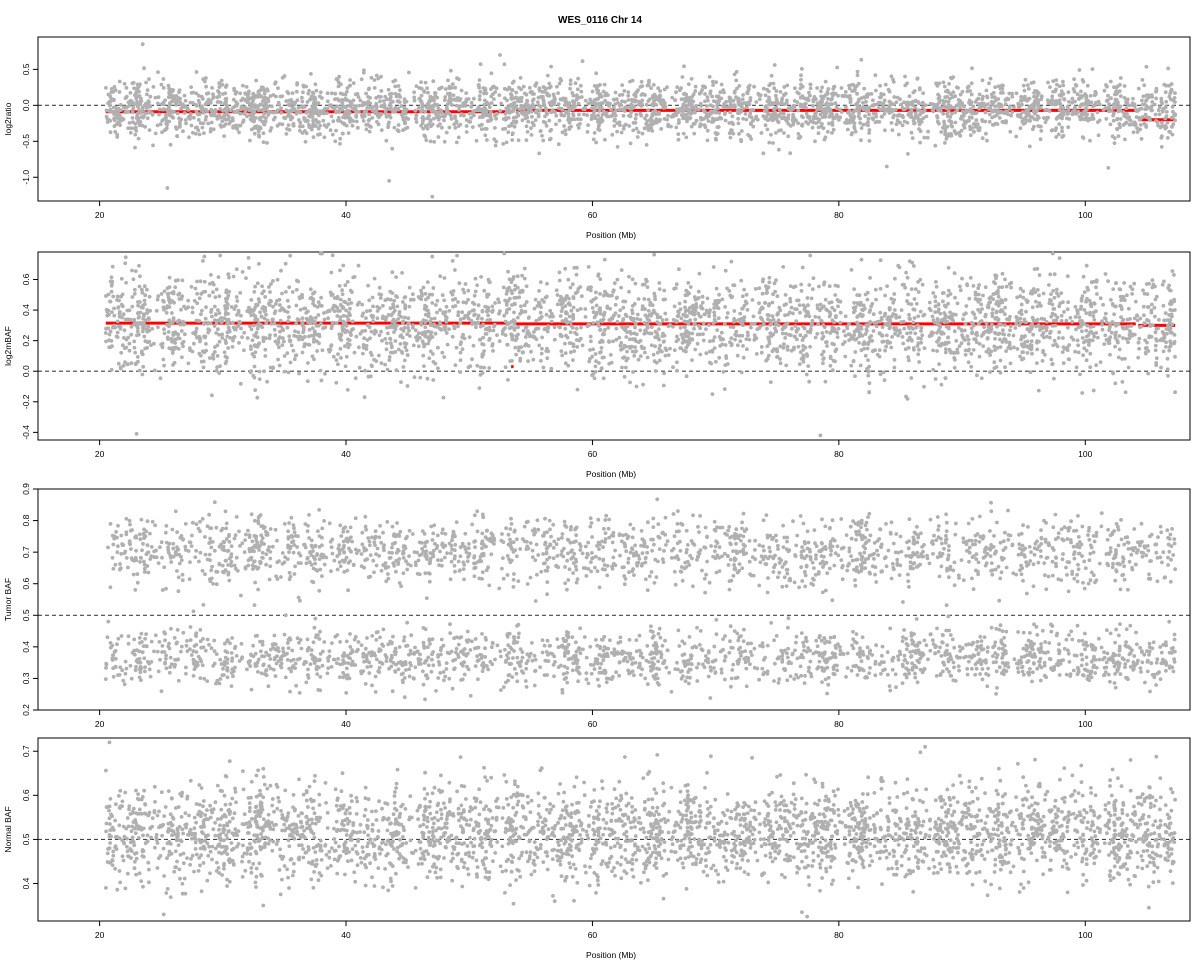  What do you see at coordinates (26, 401) in the screenshot?
I see `y-tick-label: -0.2` at bounding box center [26, 401].